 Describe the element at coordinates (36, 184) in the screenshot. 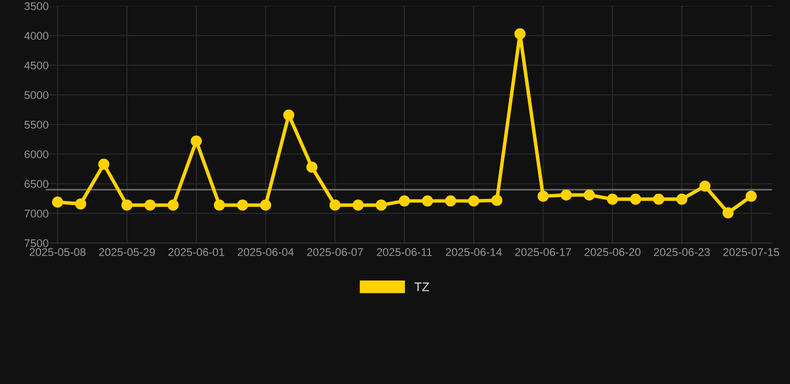

I see `y-tick-label: 6500` at that location.